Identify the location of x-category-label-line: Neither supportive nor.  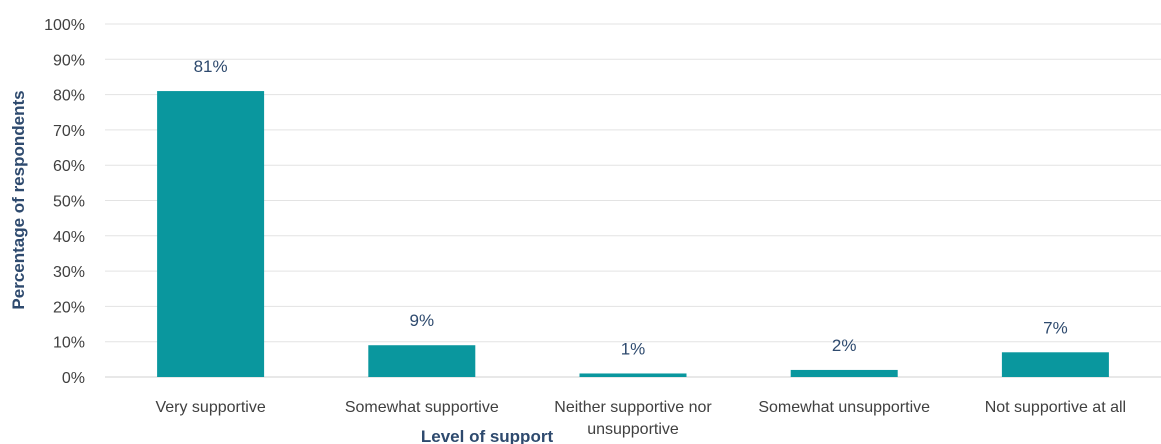
(633, 407).